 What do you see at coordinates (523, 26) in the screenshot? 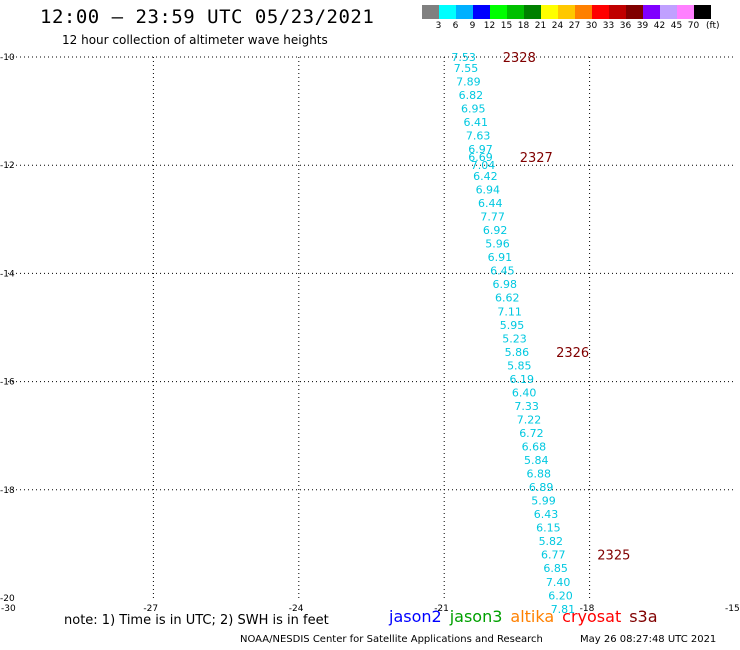
I see `colorbar-tick-label: 18` at bounding box center [523, 26].